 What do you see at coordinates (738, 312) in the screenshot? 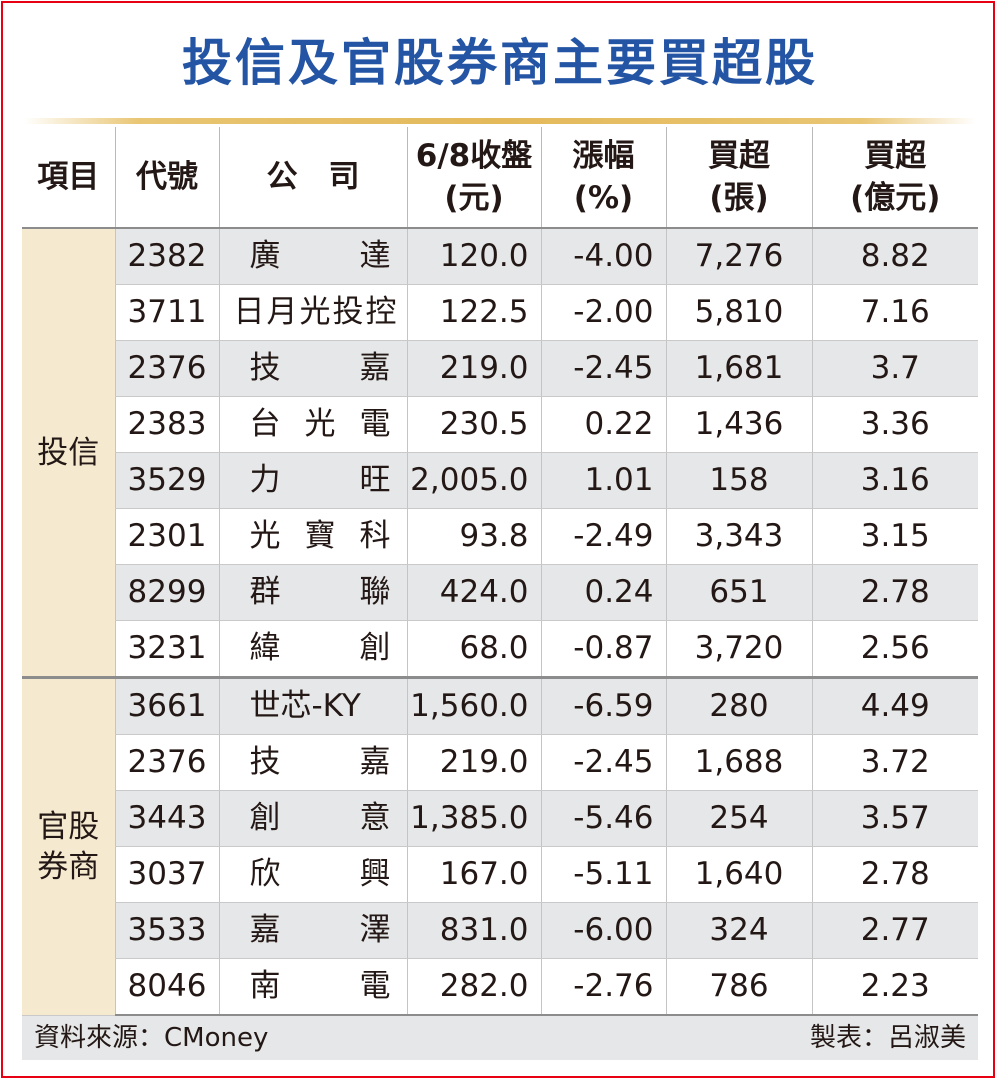
I see `cell-lots: 5,810` at bounding box center [738, 312].